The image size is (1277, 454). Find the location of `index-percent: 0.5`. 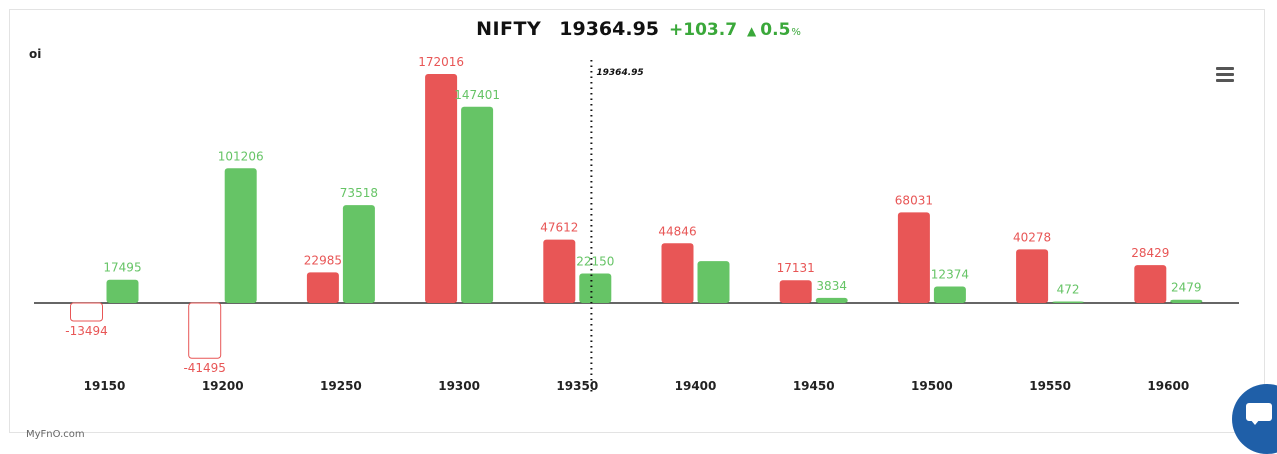

index-percent: 0.5 is located at coordinates (775, 30).